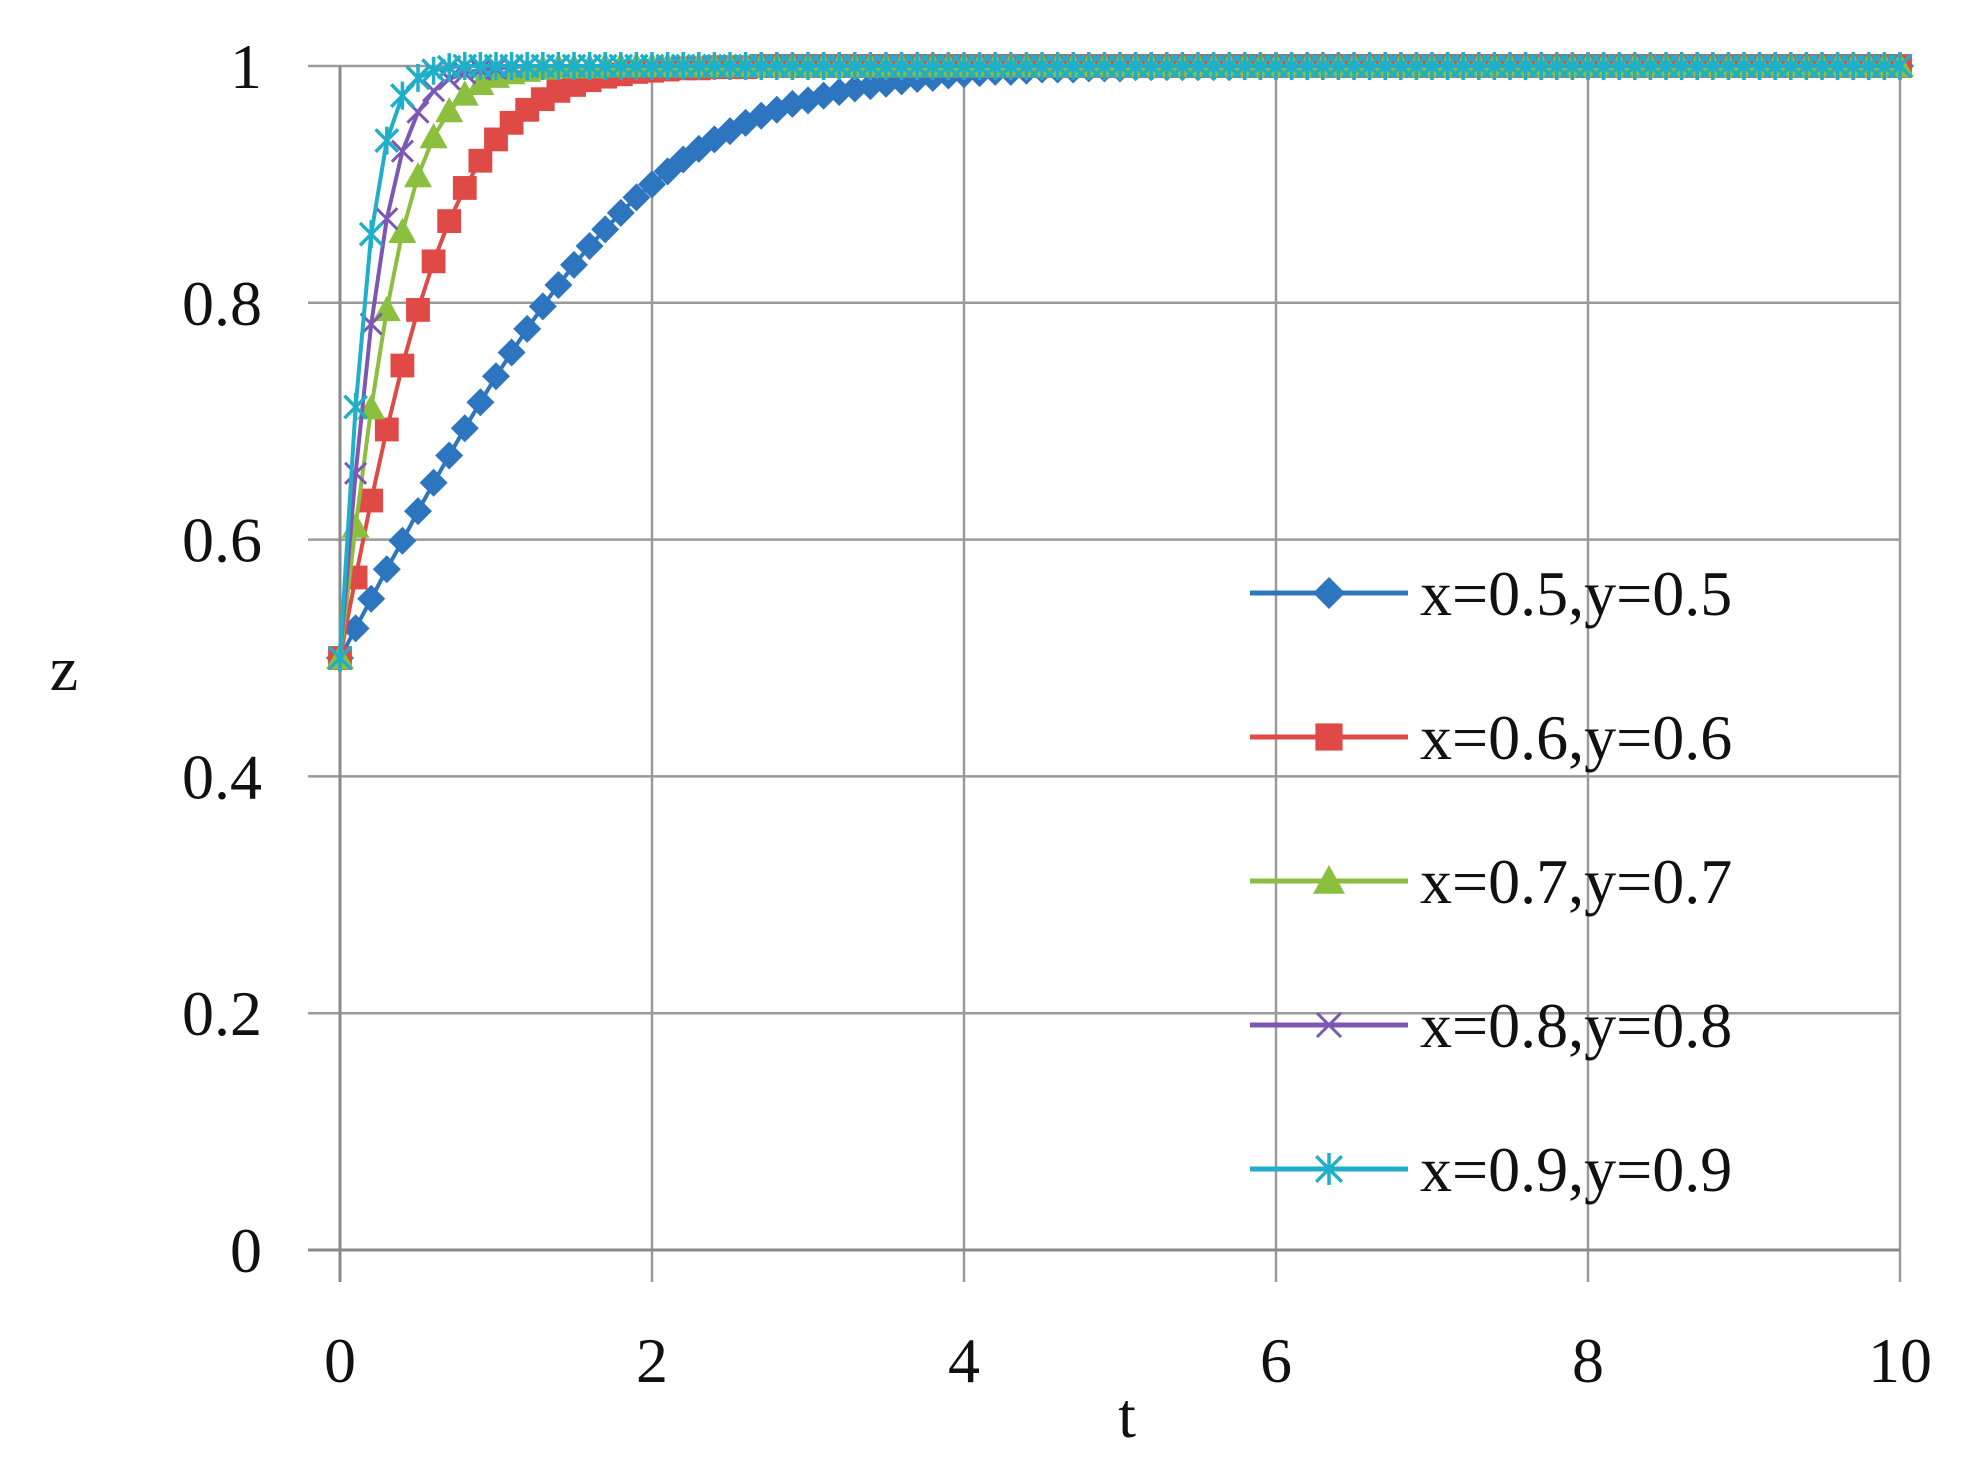 The width and height of the screenshot is (1961, 1463). I want to click on legend-label: x=0.7,y=0.7, so click(1576, 881).